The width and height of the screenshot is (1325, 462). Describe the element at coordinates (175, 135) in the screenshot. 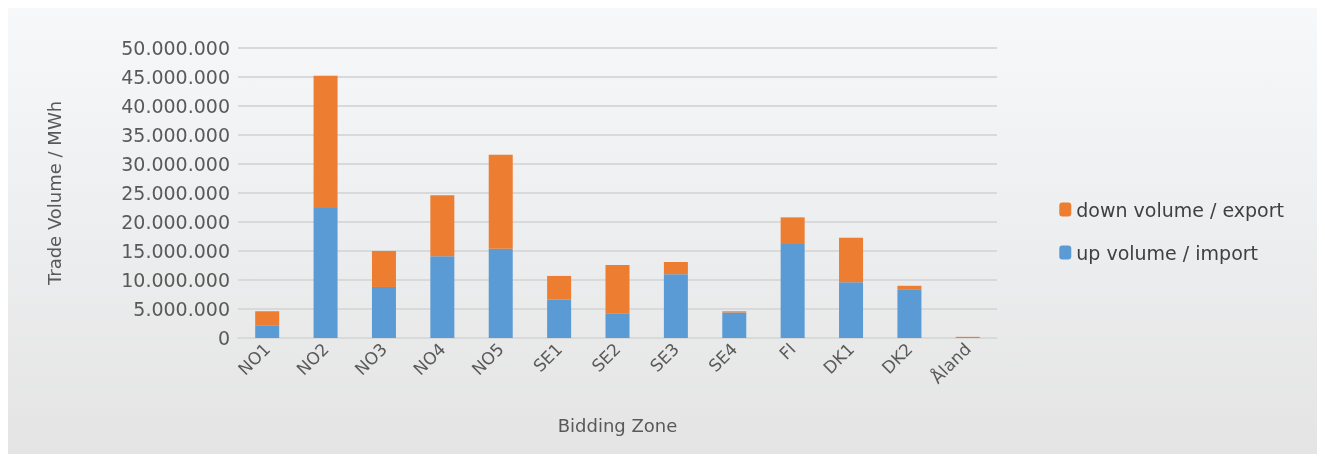

I see `y-tick-label: 35.000.000` at that location.